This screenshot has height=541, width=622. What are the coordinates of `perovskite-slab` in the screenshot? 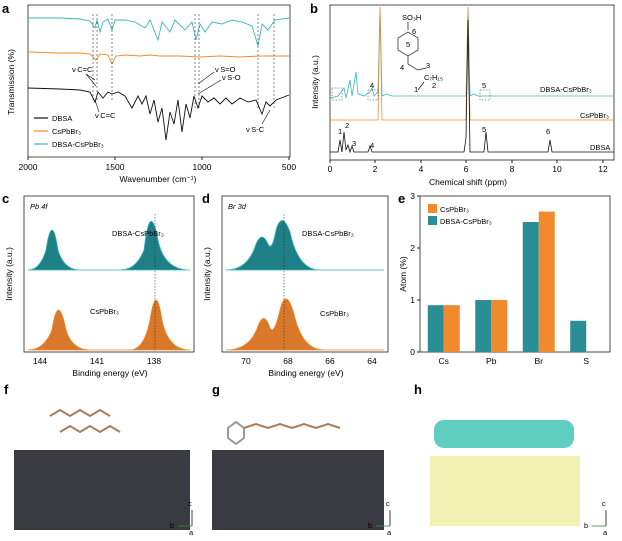 It's located at (102, 490).